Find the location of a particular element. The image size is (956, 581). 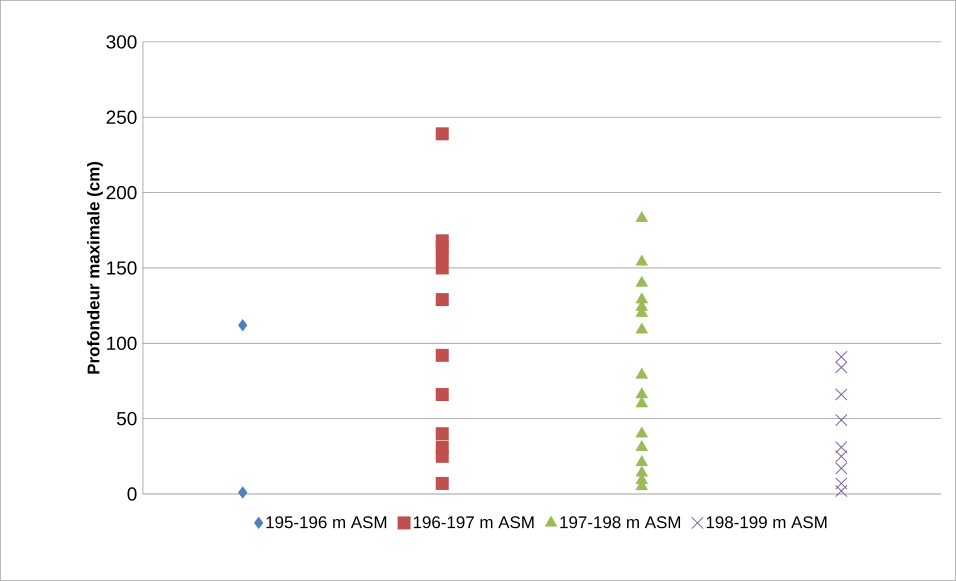

y-tick-label: 0 is located at coordinates (132, 494).